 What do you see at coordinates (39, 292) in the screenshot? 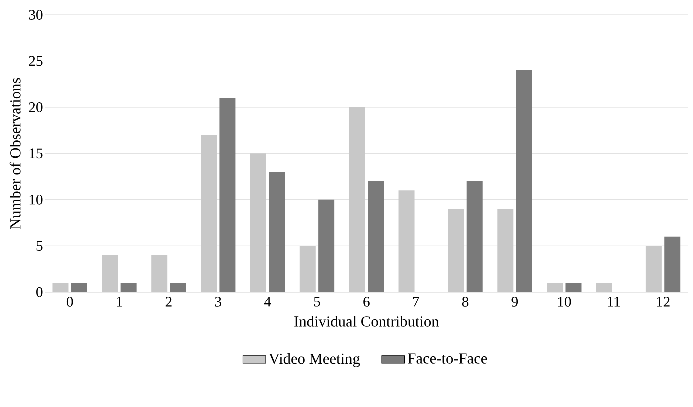
I see `y-tick-label: 0` at bounding box center [39, 292].